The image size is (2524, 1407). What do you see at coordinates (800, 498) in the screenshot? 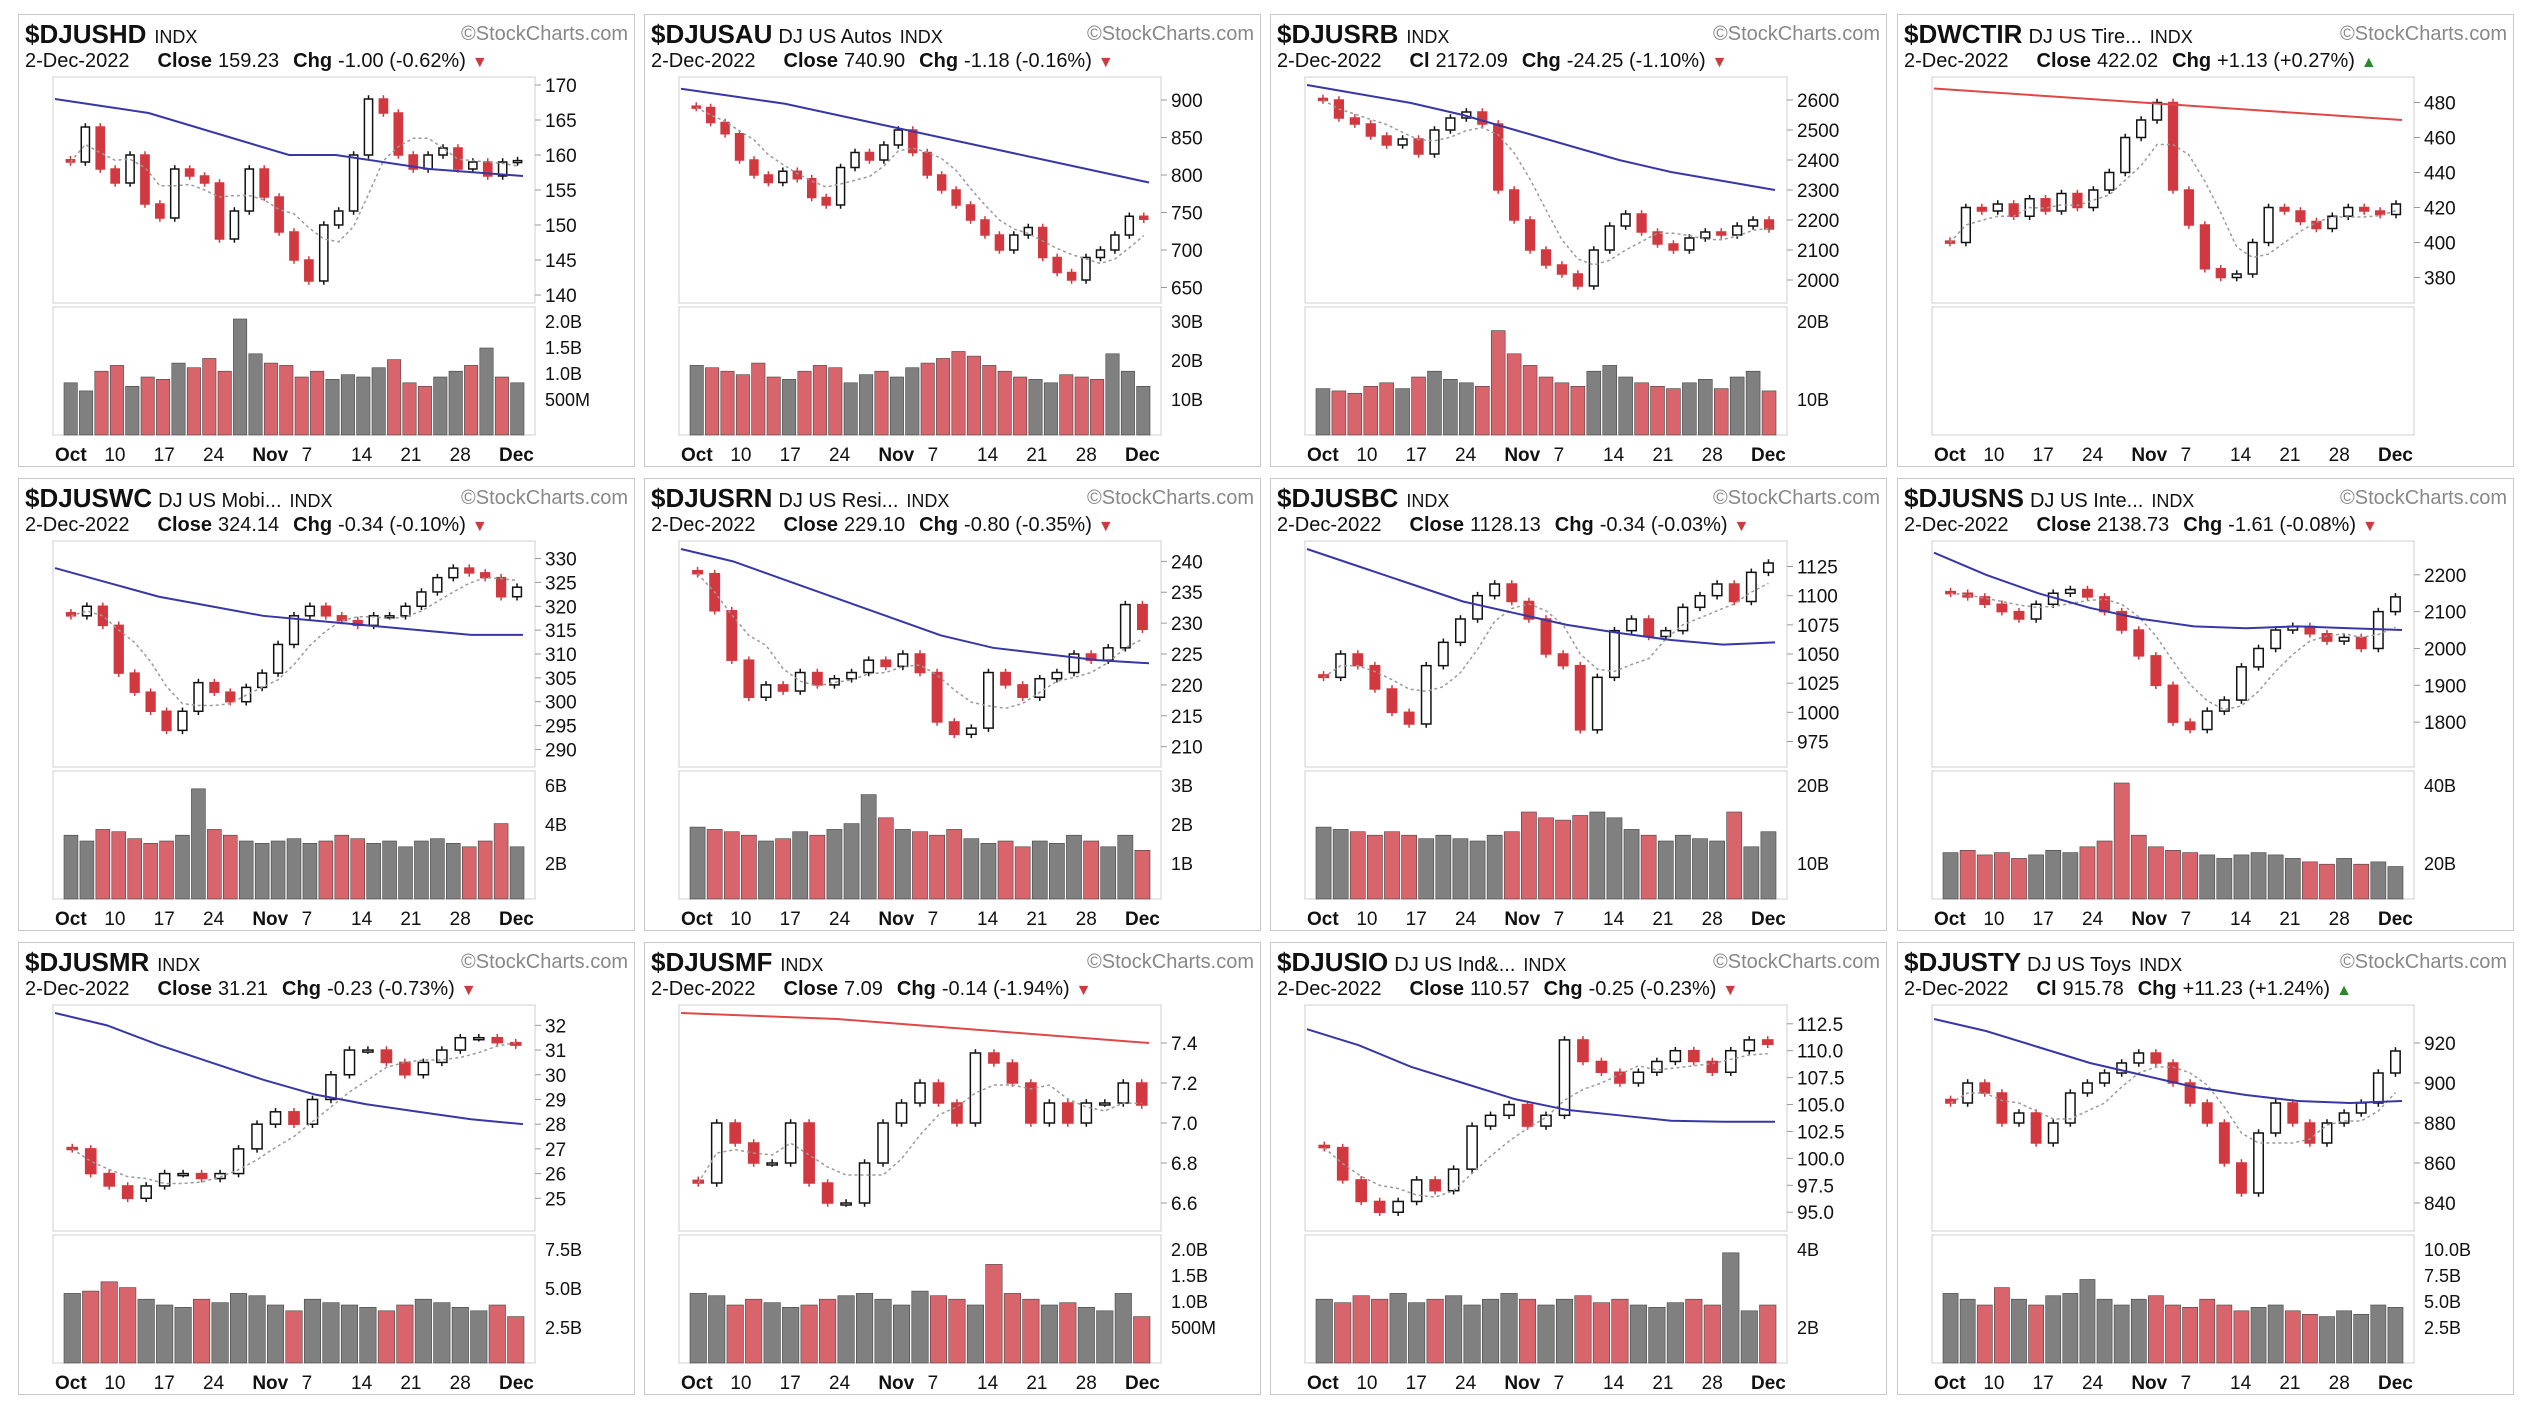
I see `symbol-title: $DJUSRN DJ US Resi... INDX` at bounding box center [800, 498].